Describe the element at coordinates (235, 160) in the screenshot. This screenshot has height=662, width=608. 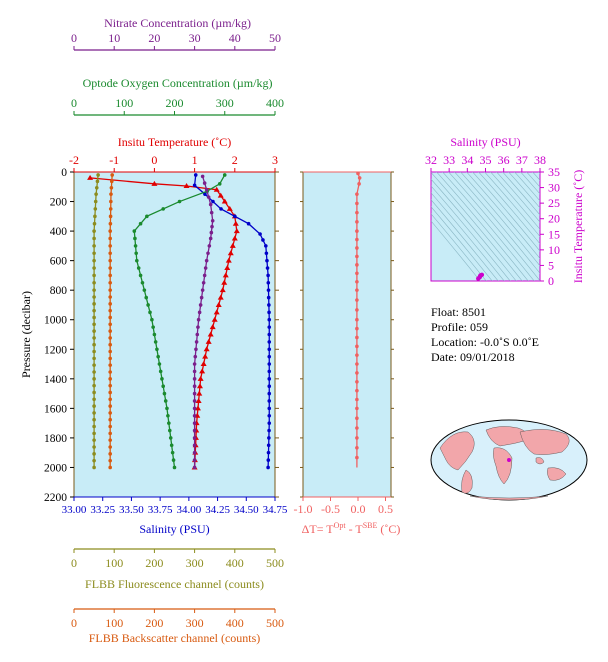
I see `temperature-tick-label: 2` at that location.